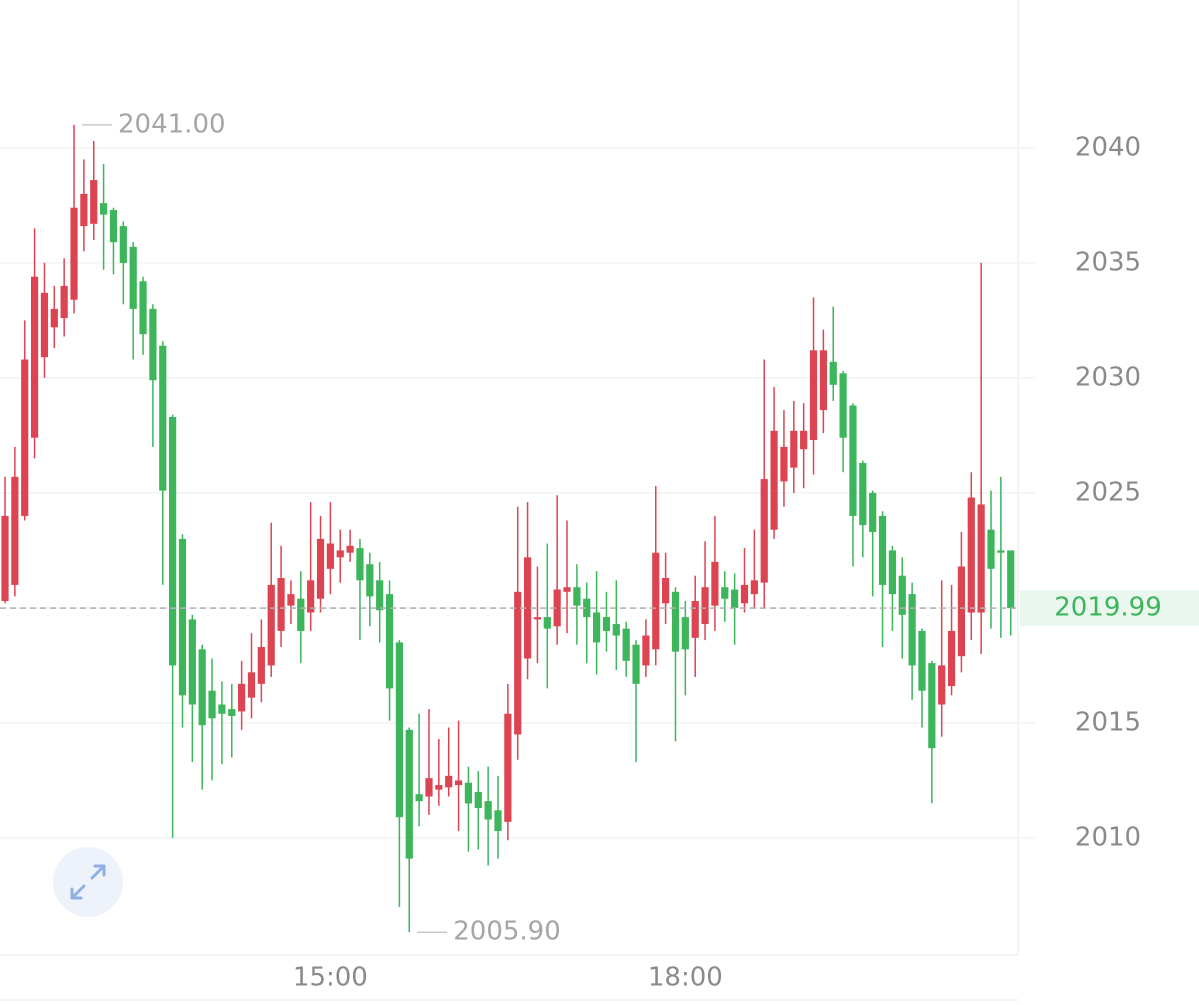 The image size is (1199, 1005). What do you see at coordinates (330, 978) in the screenshot?
I see `x-tick-label: 15:00` at bounding box center [330, 978].